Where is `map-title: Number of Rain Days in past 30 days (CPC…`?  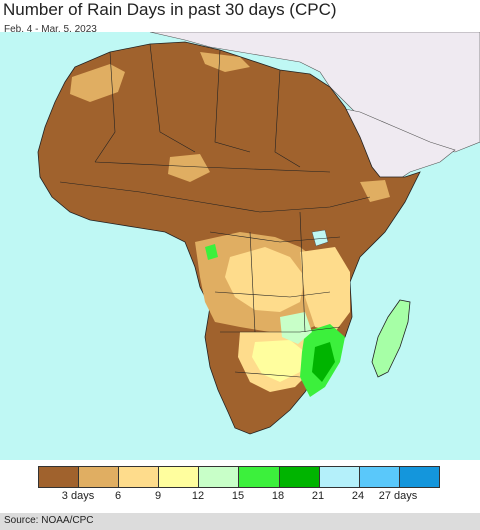 map-title: Number of Rain Days in past 30 days (CPC… is located at coordinates (170, 9).